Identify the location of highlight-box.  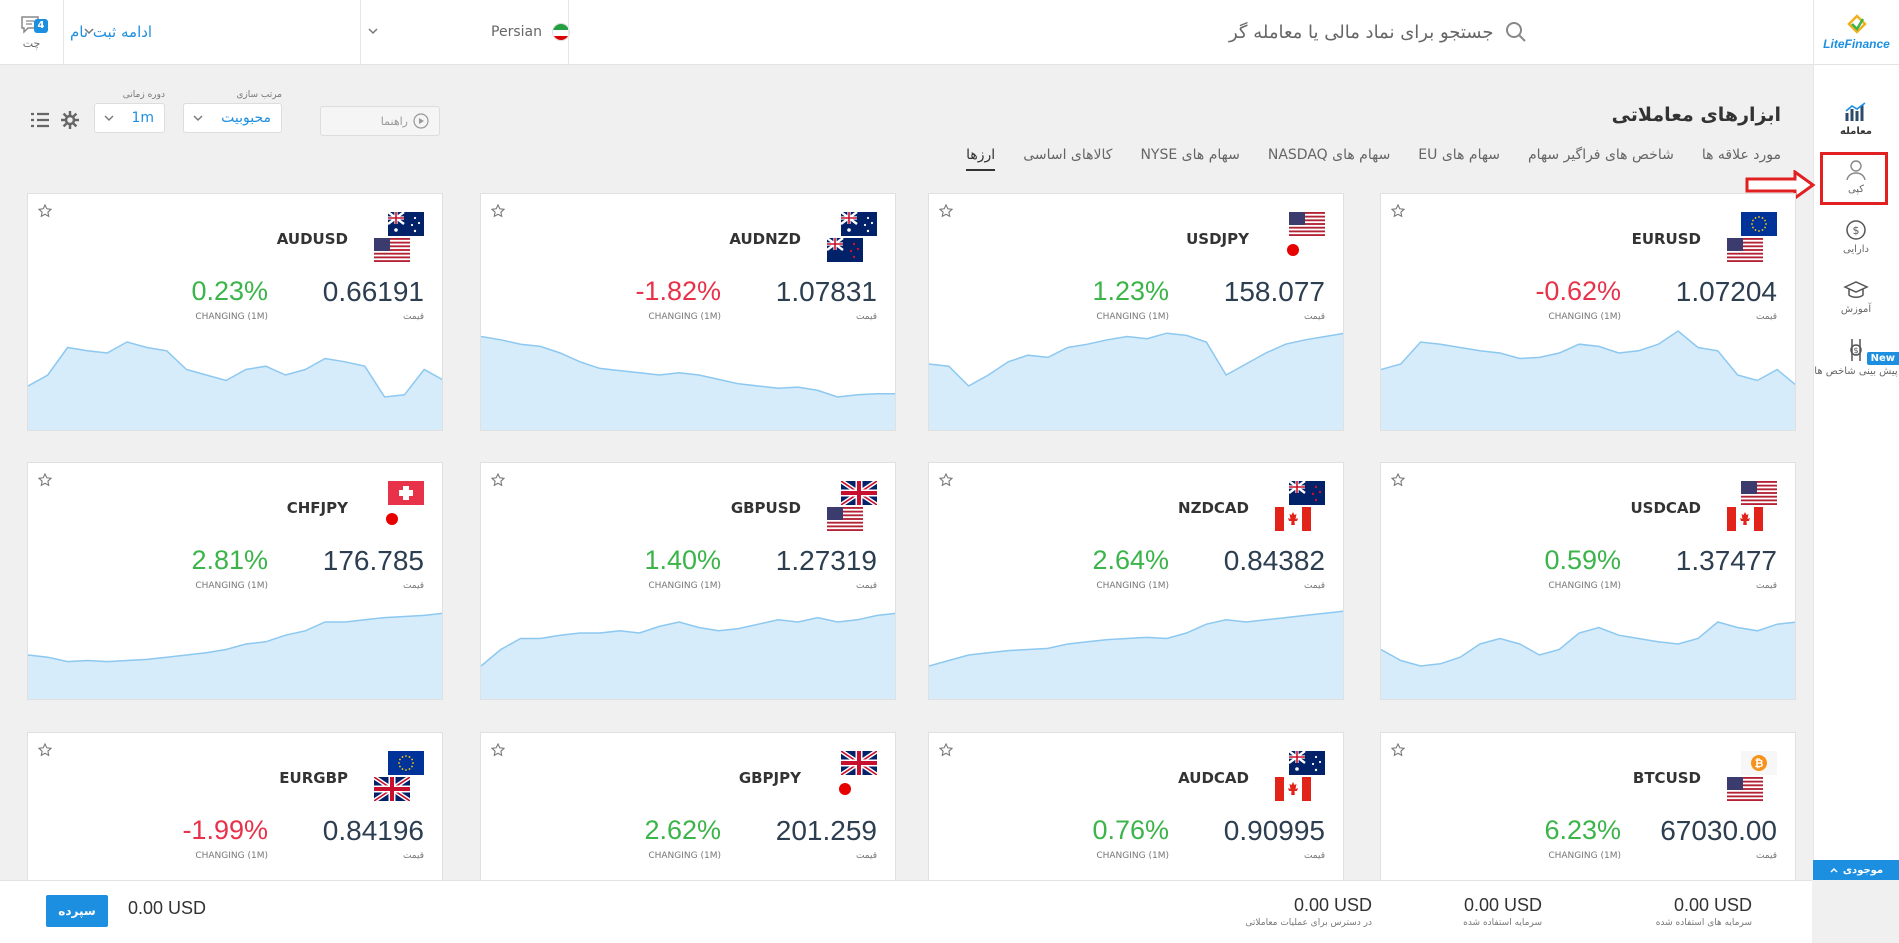
(1854, 178).